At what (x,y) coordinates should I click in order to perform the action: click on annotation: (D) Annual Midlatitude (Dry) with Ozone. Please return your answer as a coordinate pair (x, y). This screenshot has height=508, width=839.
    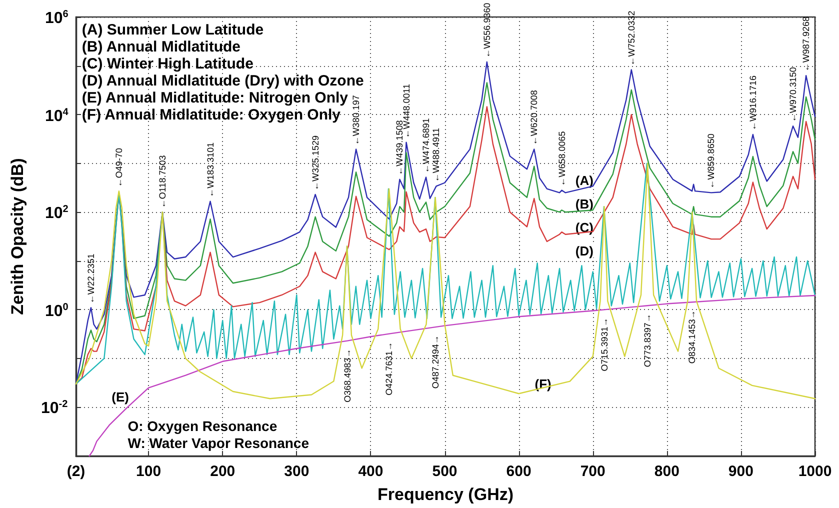
    Looking at the image, I should click on (223, 81).